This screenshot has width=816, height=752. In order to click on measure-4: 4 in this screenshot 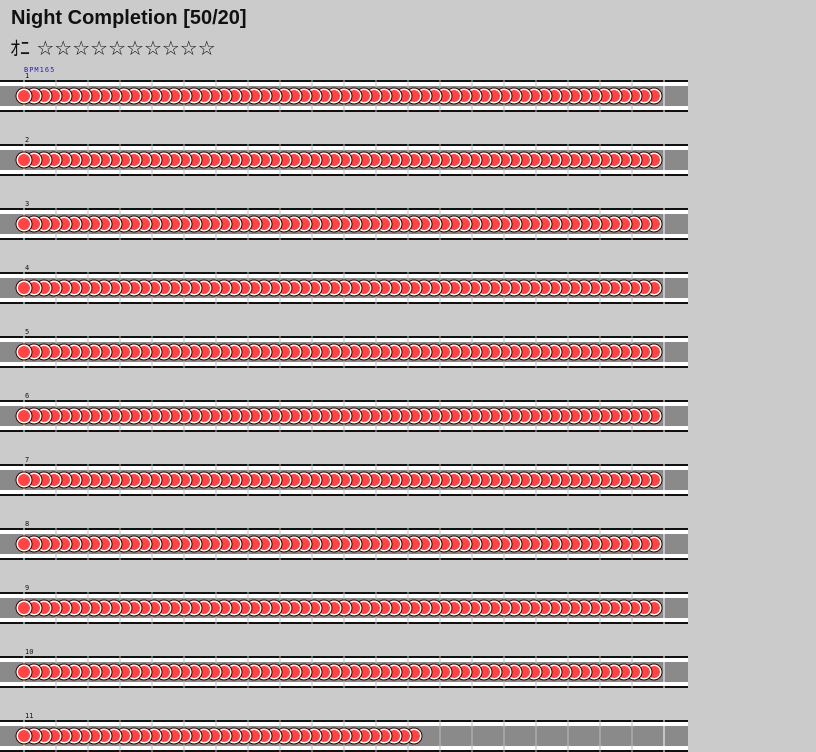, I will do `click(344, 284)`.